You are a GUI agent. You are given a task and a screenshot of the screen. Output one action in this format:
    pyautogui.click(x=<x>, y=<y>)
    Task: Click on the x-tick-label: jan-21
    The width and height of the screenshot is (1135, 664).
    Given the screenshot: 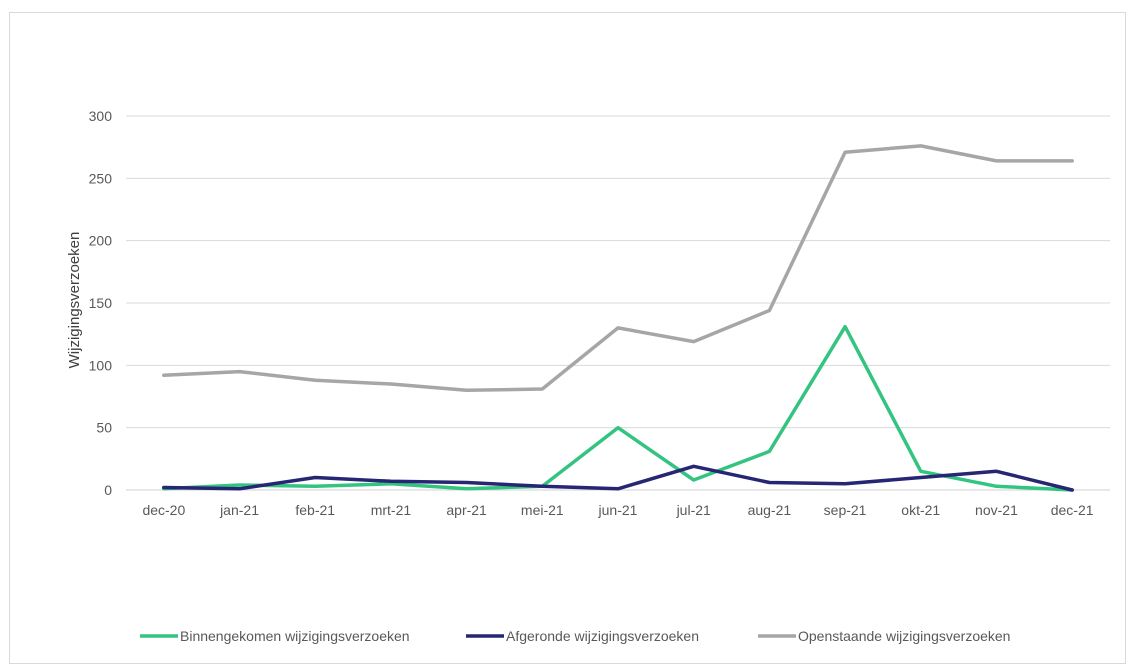 What is the action you would take?
    pyautogui.click(x=239, y=510)
    